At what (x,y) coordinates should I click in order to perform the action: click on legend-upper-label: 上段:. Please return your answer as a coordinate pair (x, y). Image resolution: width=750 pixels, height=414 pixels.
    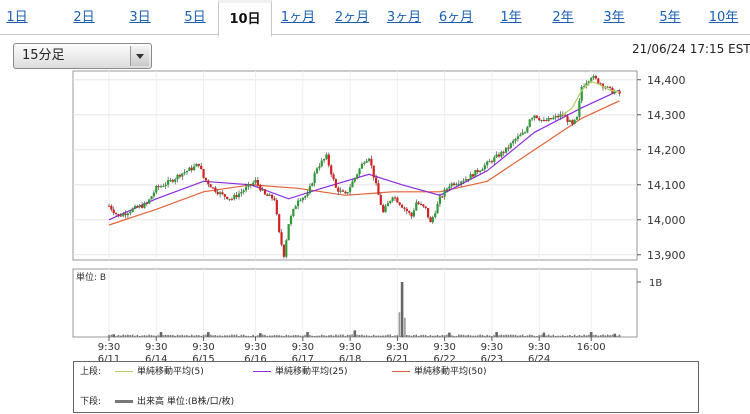
    Looking at the image, I should click on (91, 372).